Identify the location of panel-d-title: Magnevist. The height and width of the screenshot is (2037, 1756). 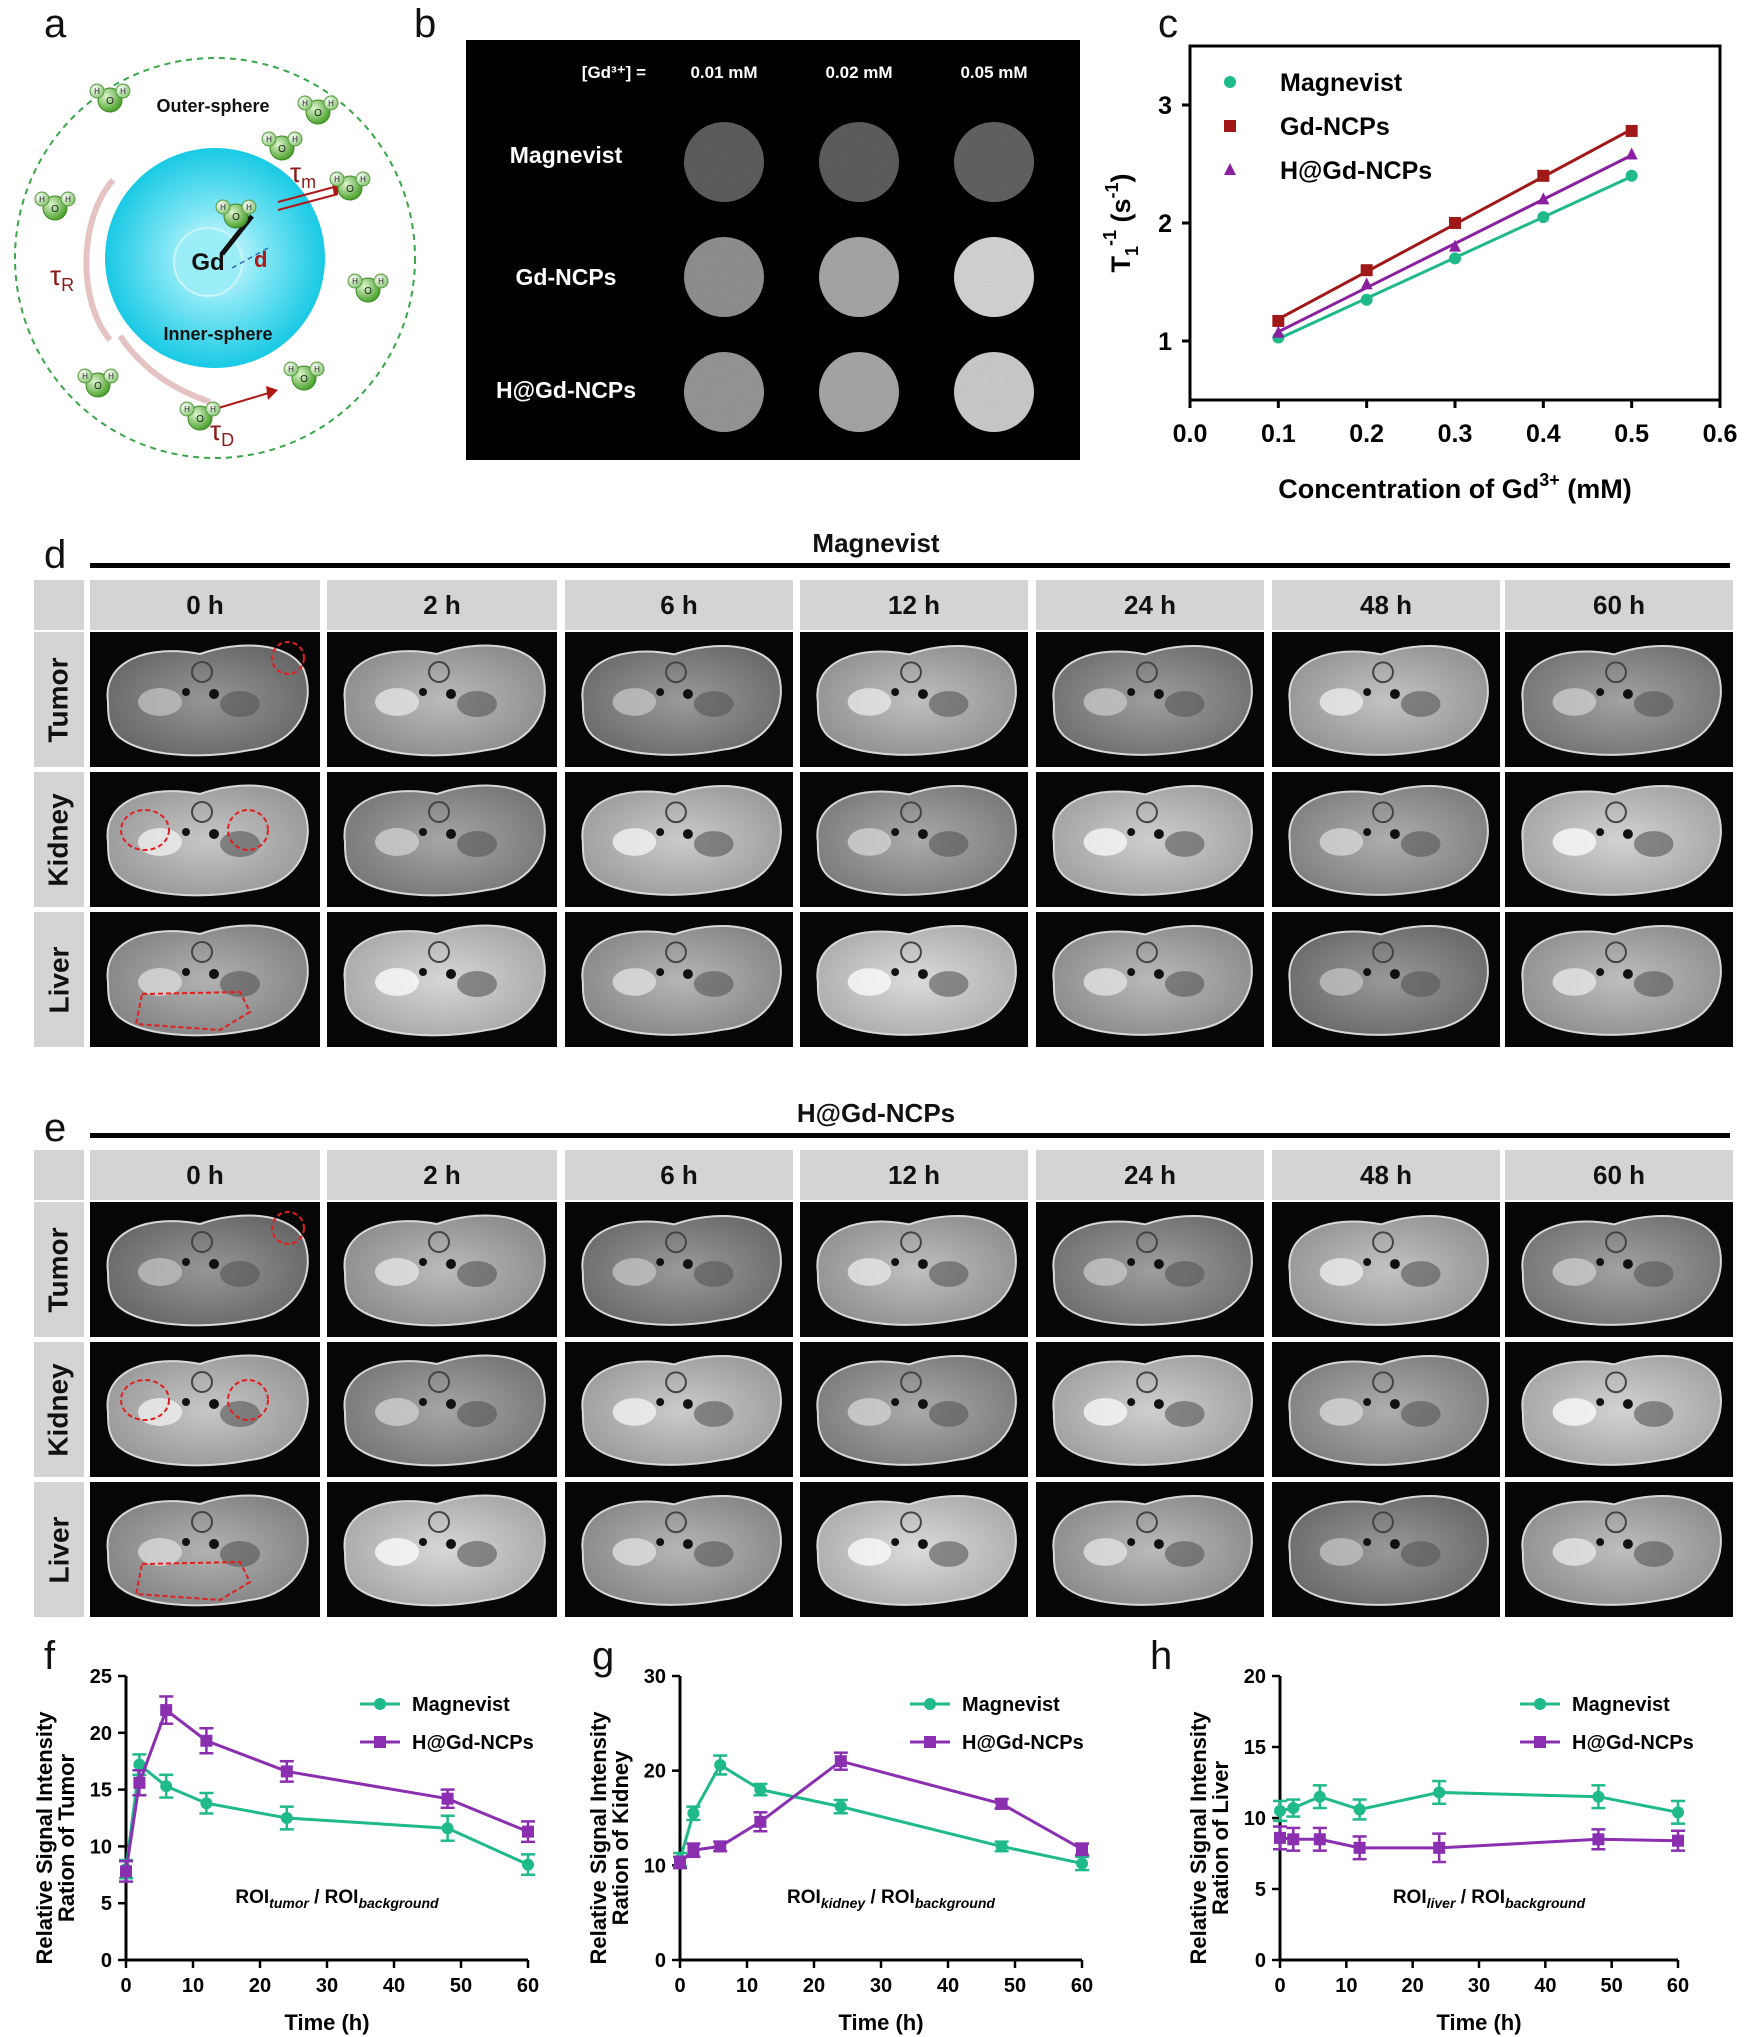
(876, 543).